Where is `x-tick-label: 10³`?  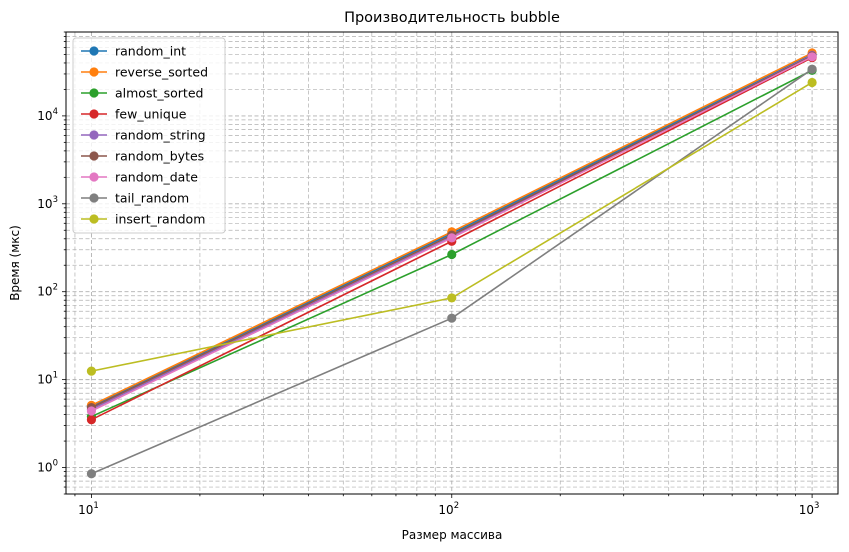
x-tick-label: 10³ is located at coordinates (809, 509).